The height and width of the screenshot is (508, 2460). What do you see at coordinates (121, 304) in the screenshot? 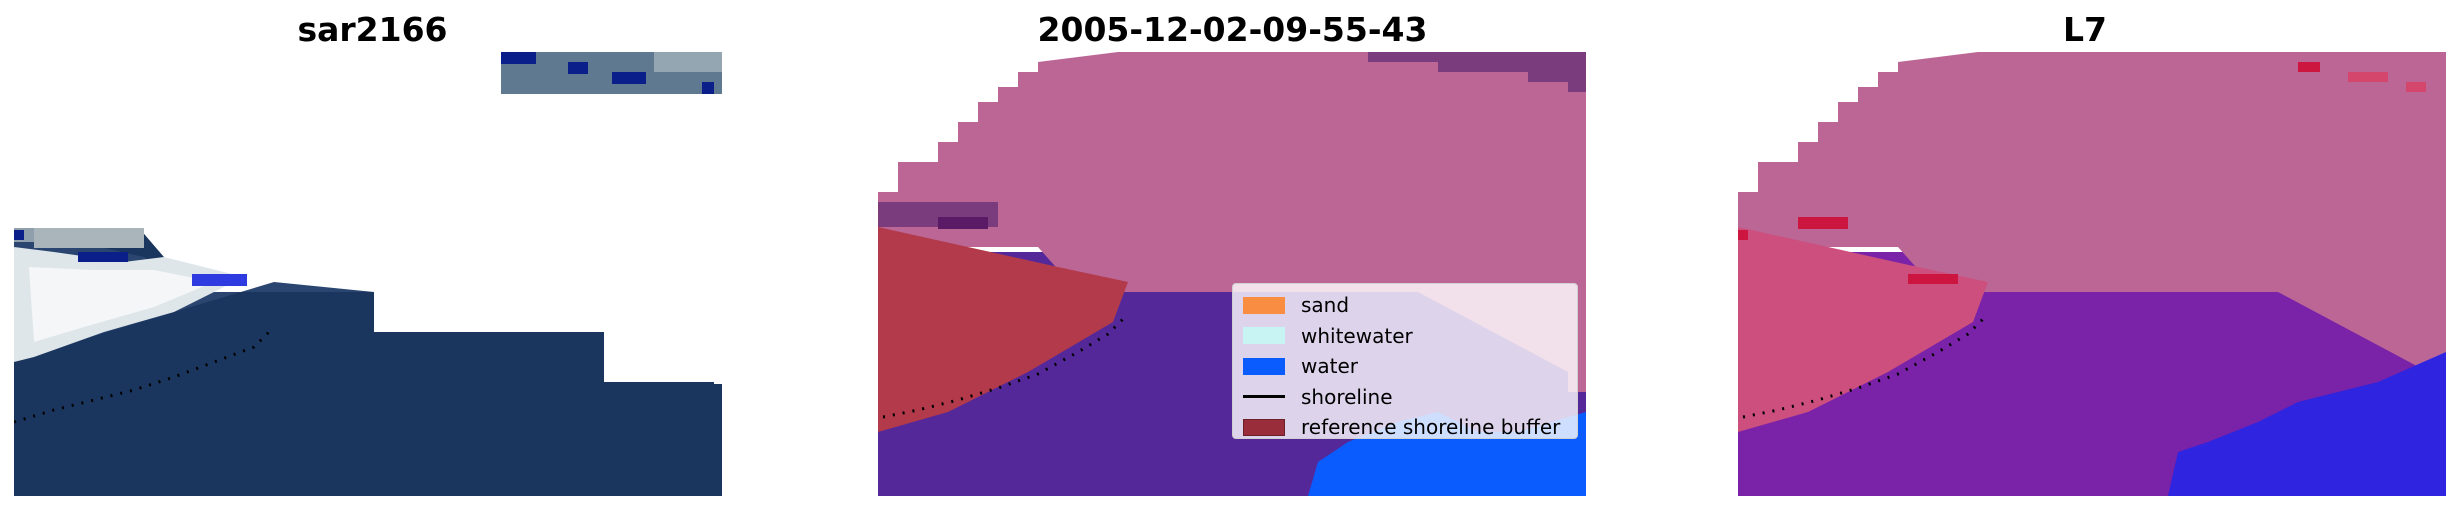
I see `surf-core` at bounding box center [121, 304].